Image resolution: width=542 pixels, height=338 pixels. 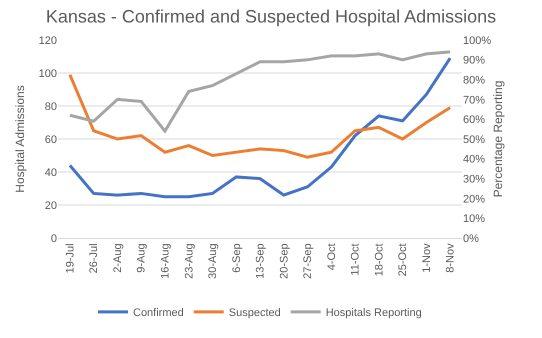 What do you see at coordinates (50, 172) in the screenshot?
I see `y-tick-label: 40` at bounding box center [50, 172].